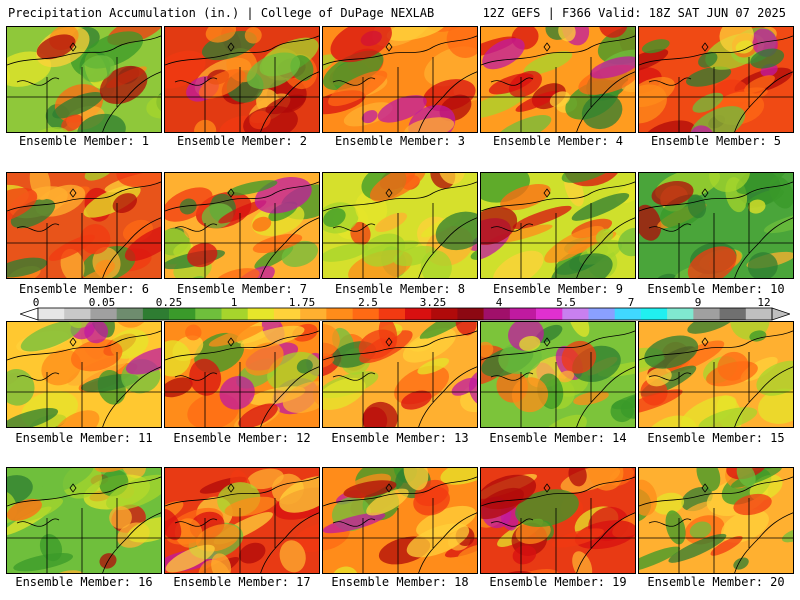  I want to click on ensemble-member-label: Ensemble Member: 7, so click(242, 289).